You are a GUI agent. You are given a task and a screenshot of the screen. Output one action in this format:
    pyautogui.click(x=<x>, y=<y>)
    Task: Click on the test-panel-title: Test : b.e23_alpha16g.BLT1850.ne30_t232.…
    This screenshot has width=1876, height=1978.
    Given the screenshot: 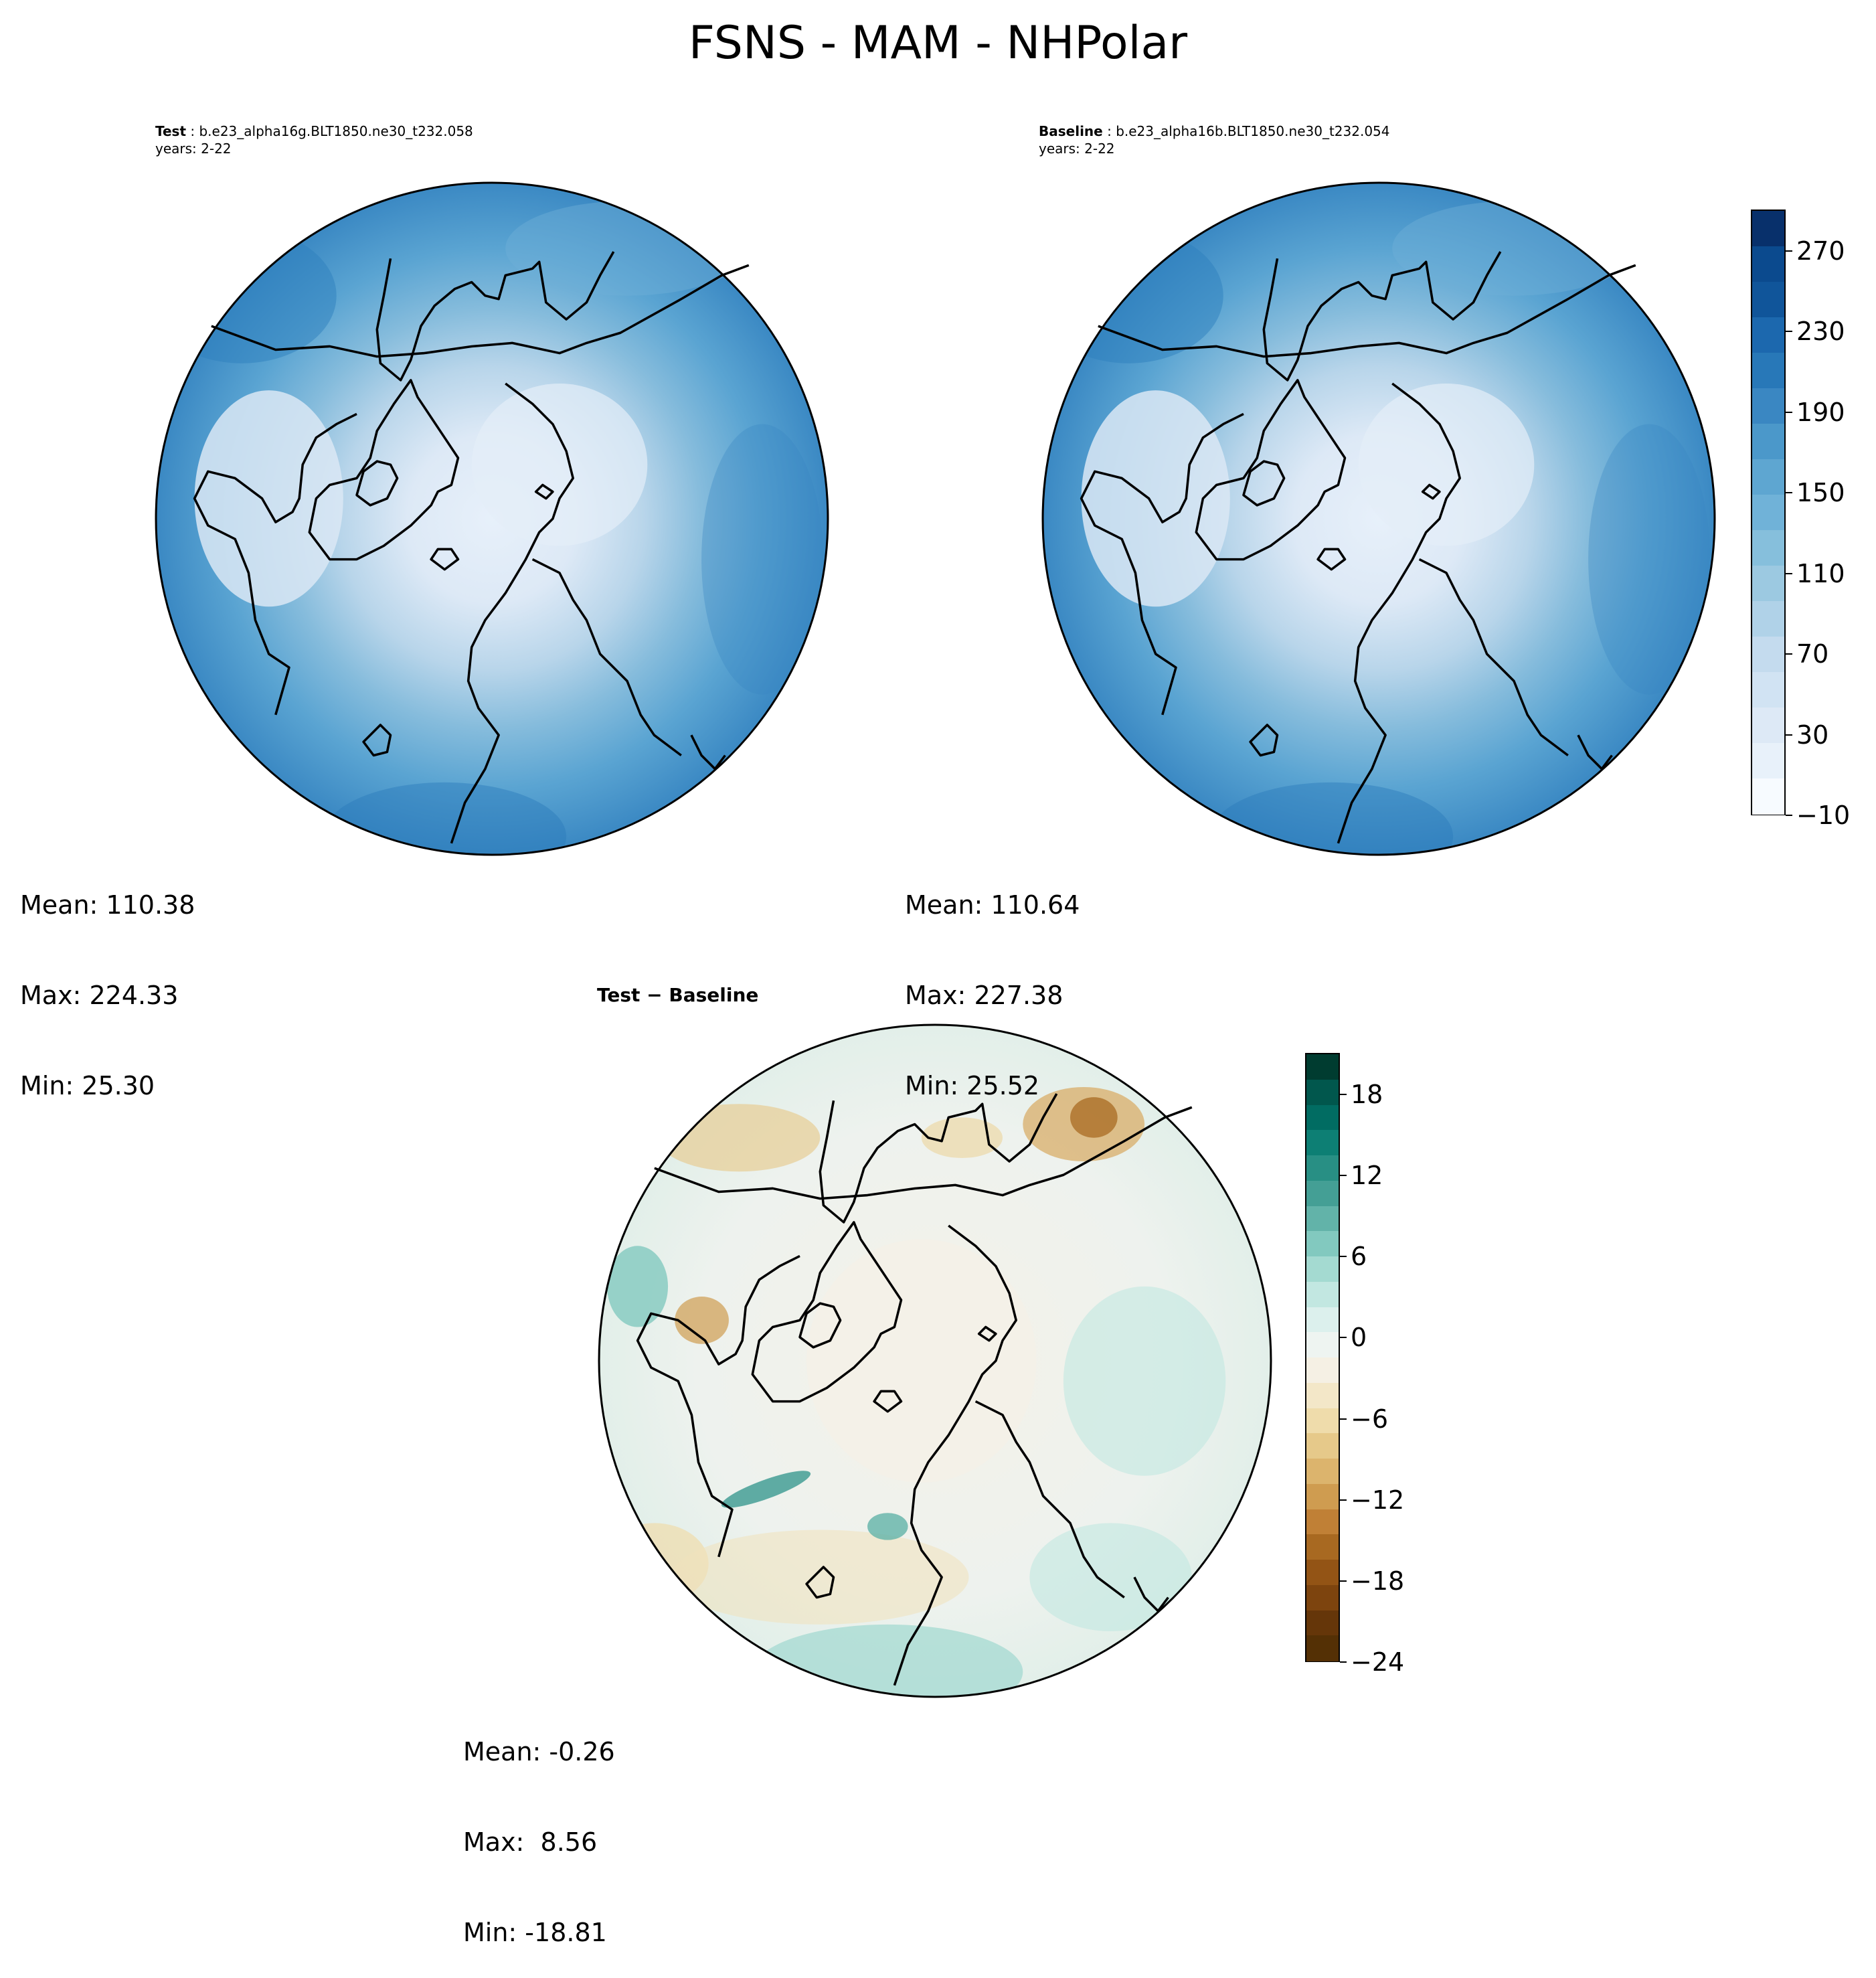 What is the action you would take?
    pyautogui.click(x=314, y=139)
    